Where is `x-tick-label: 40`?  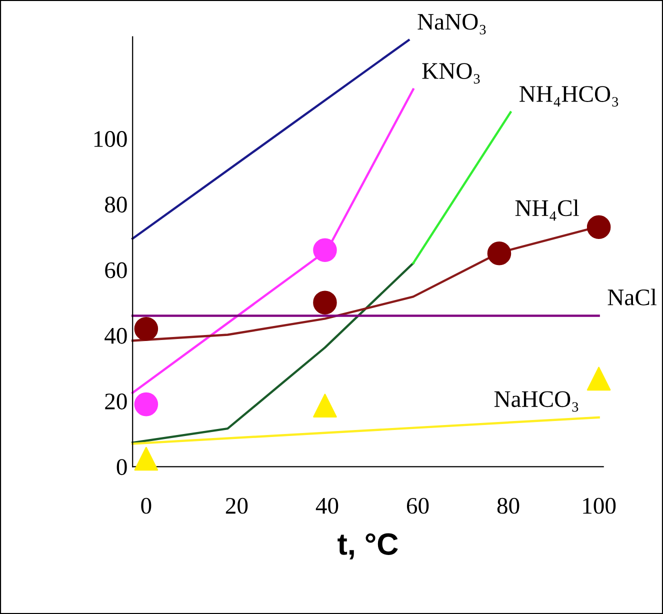
x-tick-label: 40 is located at coordinates (327, 506).